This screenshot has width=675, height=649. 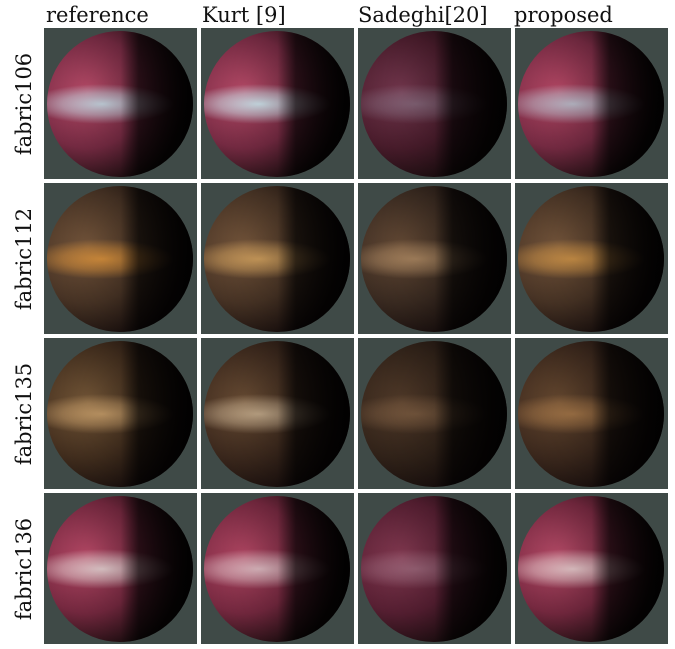 I want to click on render-fabric135-proposed, so click(x=591, y=413).